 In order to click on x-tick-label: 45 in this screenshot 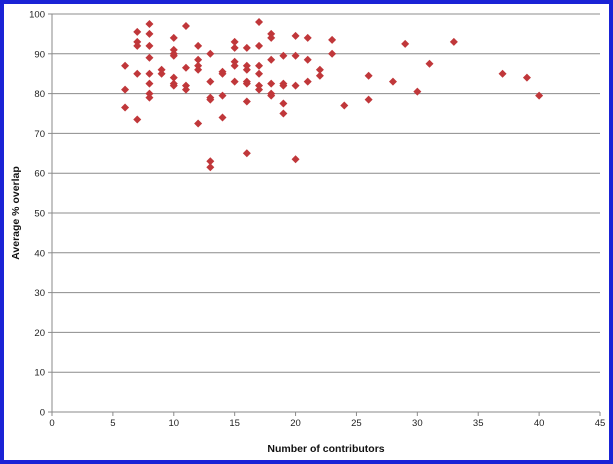, I will do `click(600, 423)`.